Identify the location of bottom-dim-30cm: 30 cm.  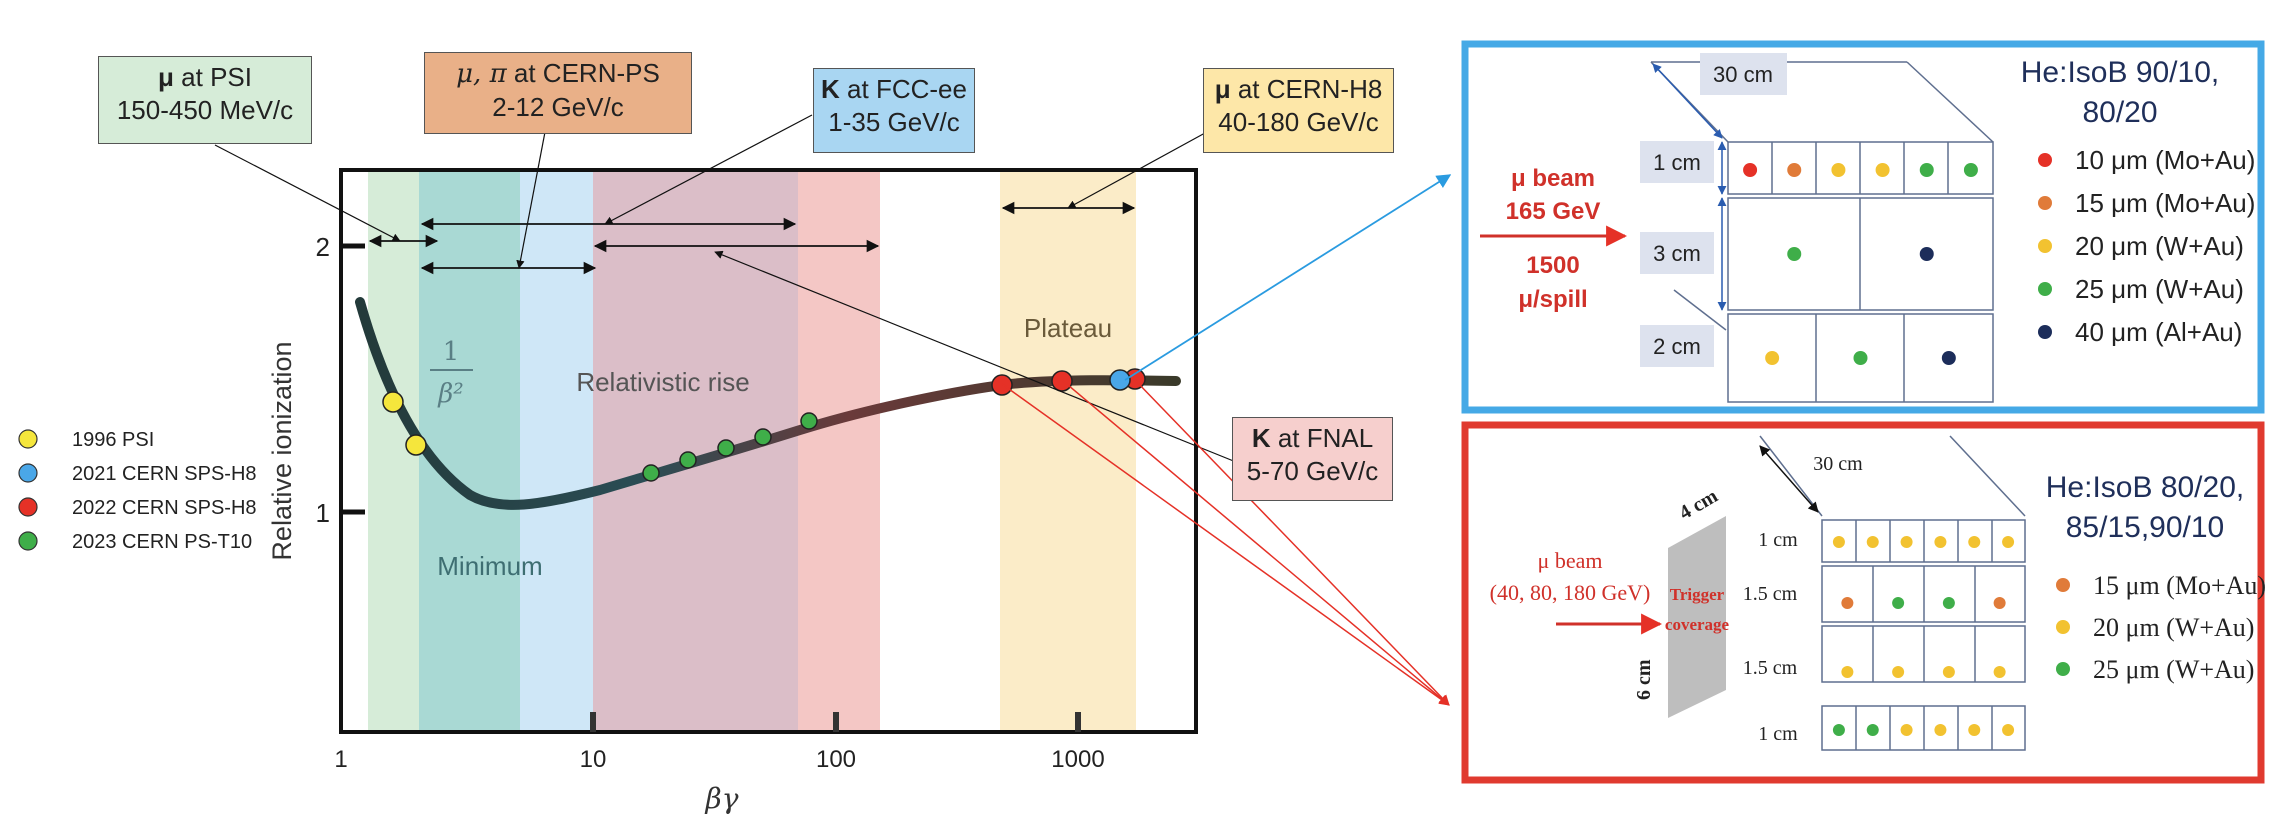
(1838, 464).